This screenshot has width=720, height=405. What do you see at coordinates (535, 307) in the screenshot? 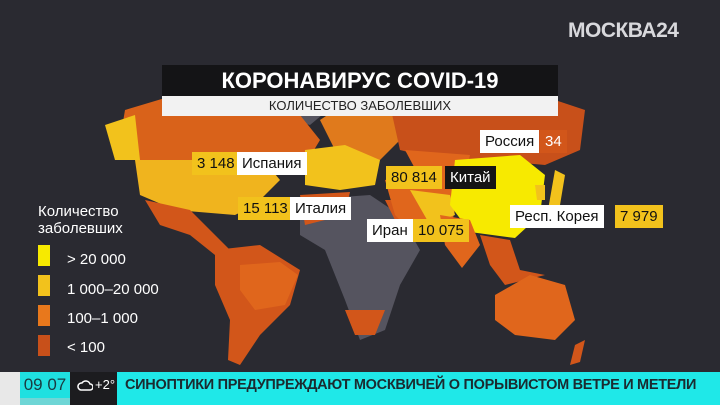
I see `region-australia` at bounding box center [535, 307].